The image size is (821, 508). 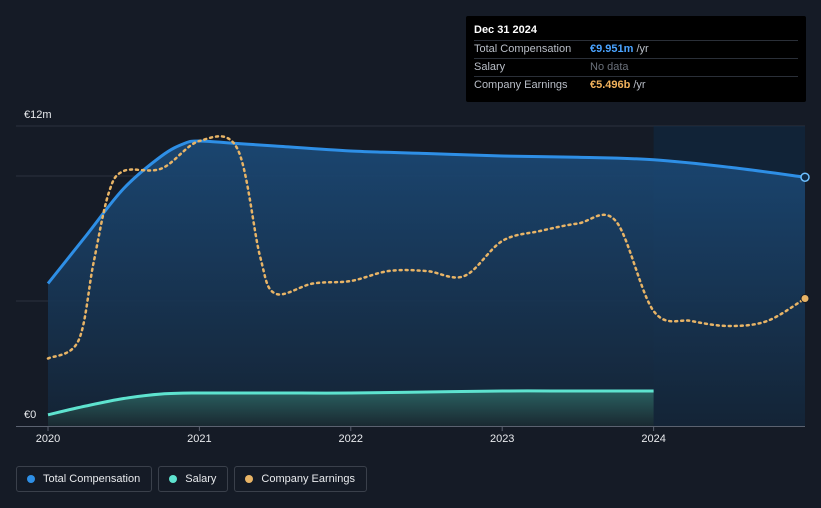 I want to click on legend-item-company-earnings: Company Earnings, so click(x=300, y=479).